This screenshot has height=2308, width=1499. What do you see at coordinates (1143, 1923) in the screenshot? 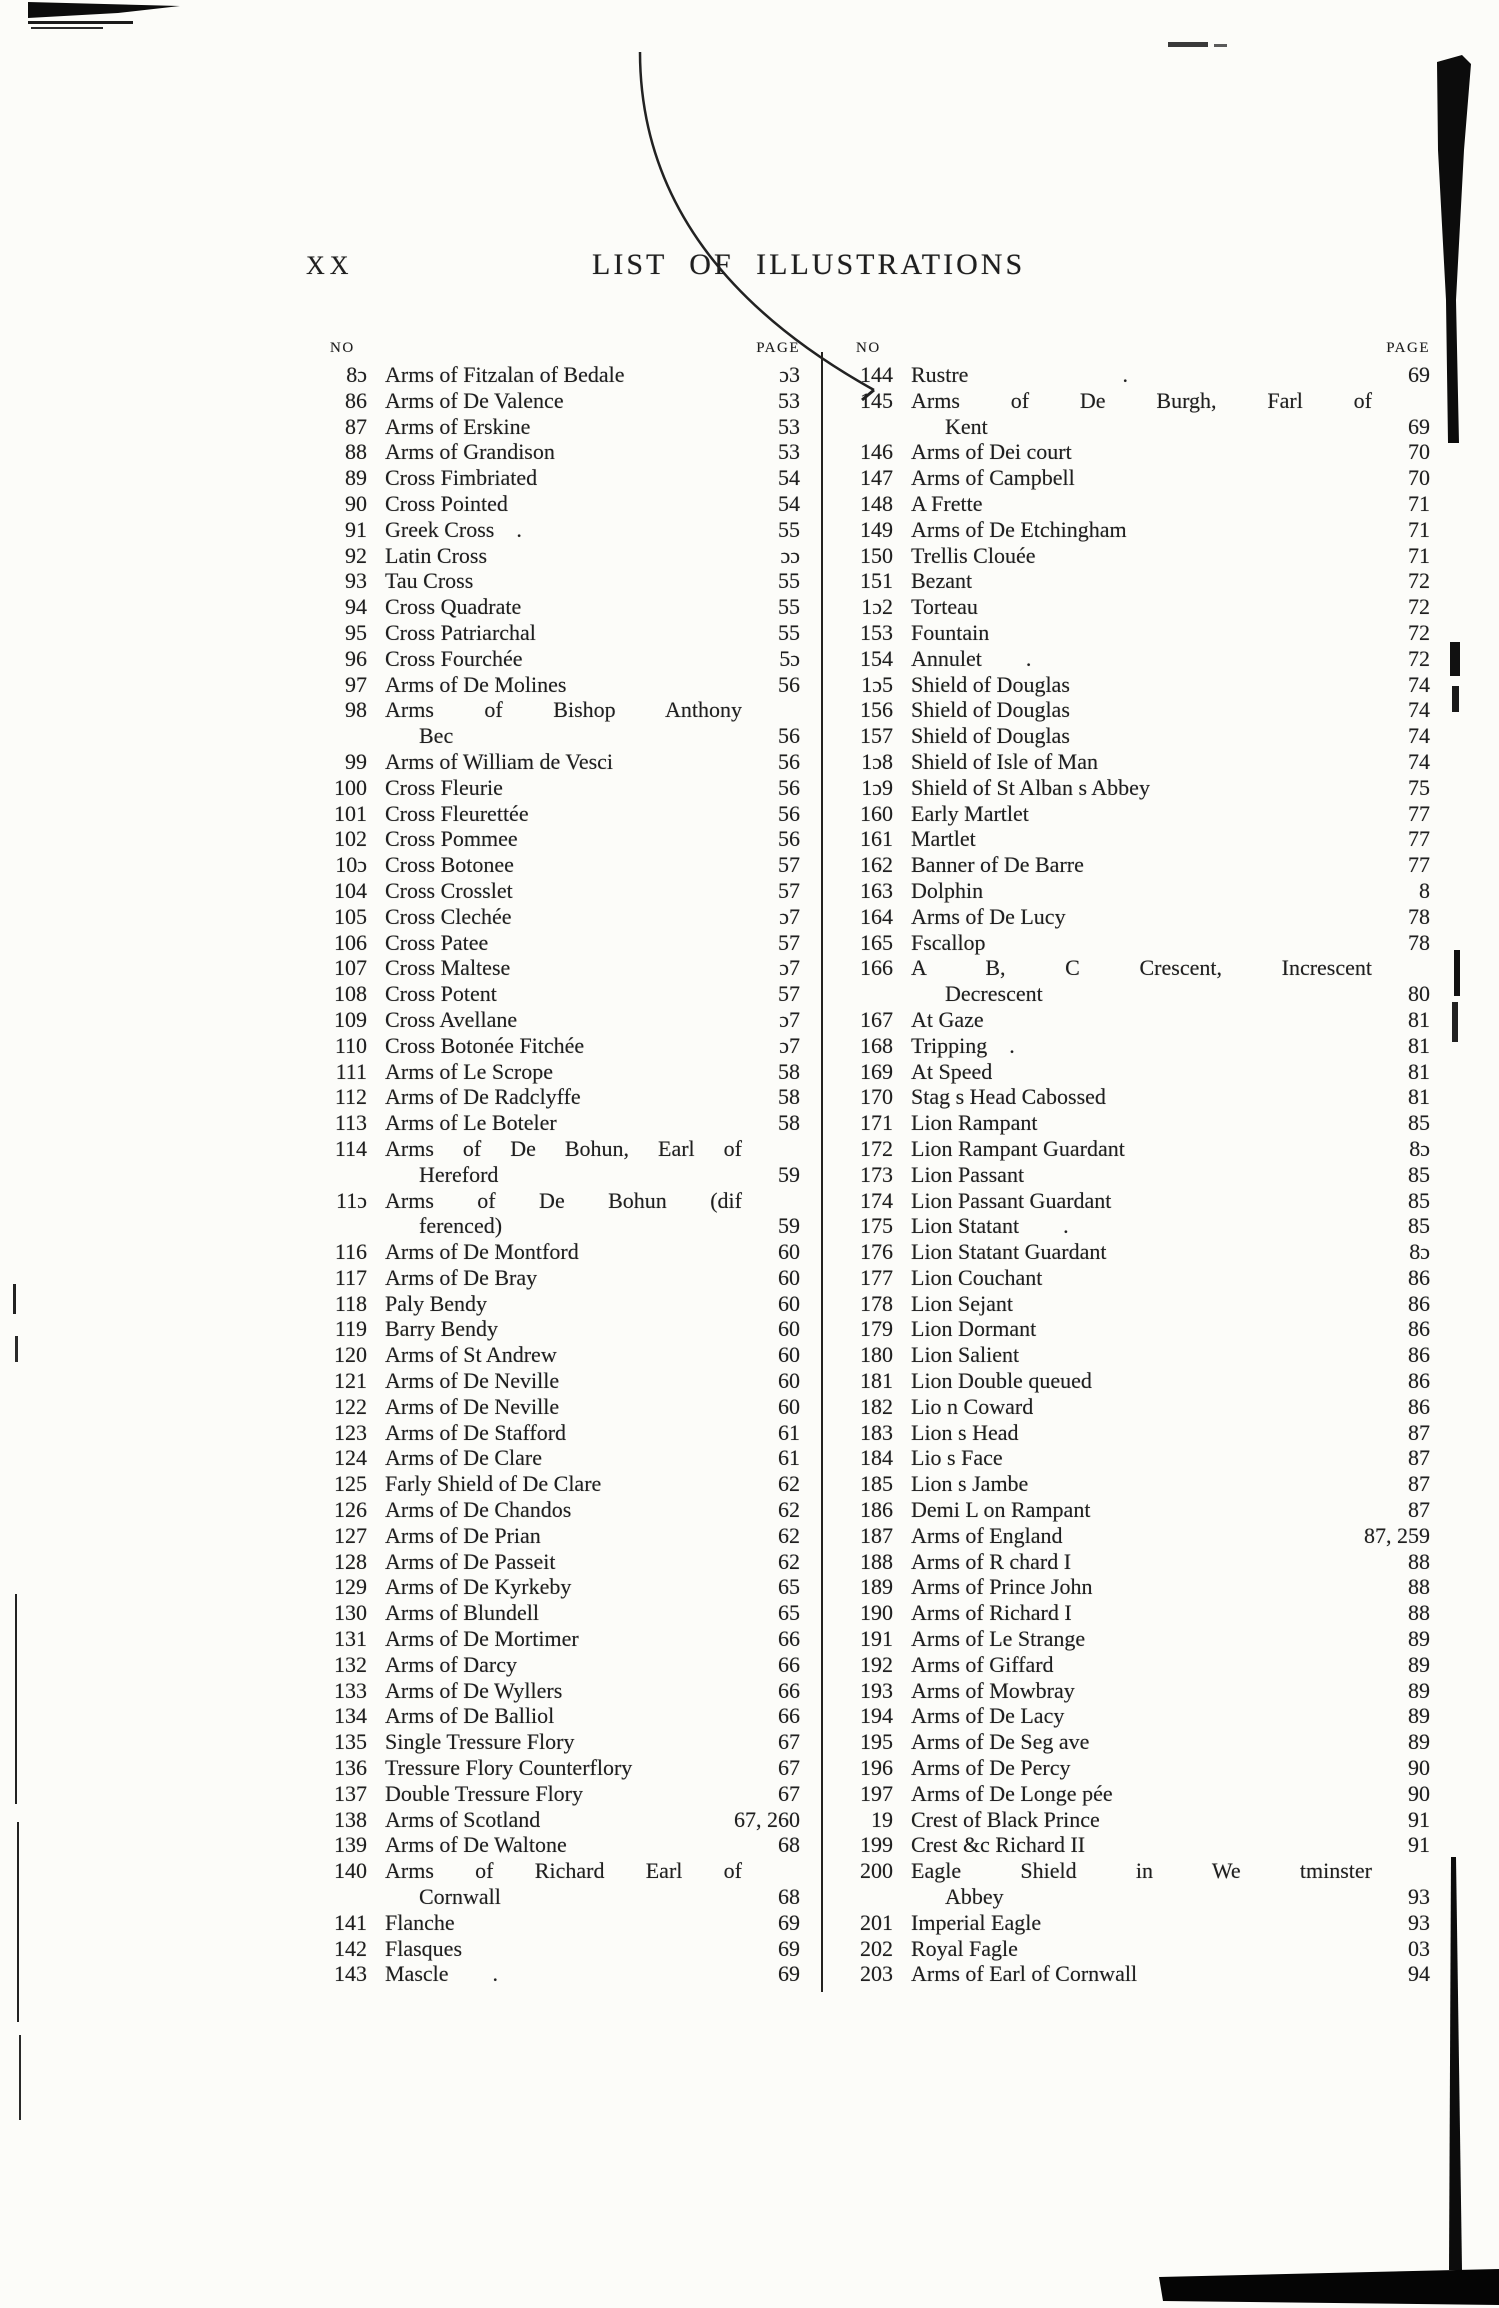
I see `toc-entry-line: 201 Imperial Eagle 93` at bounding box center [1143, 1923].